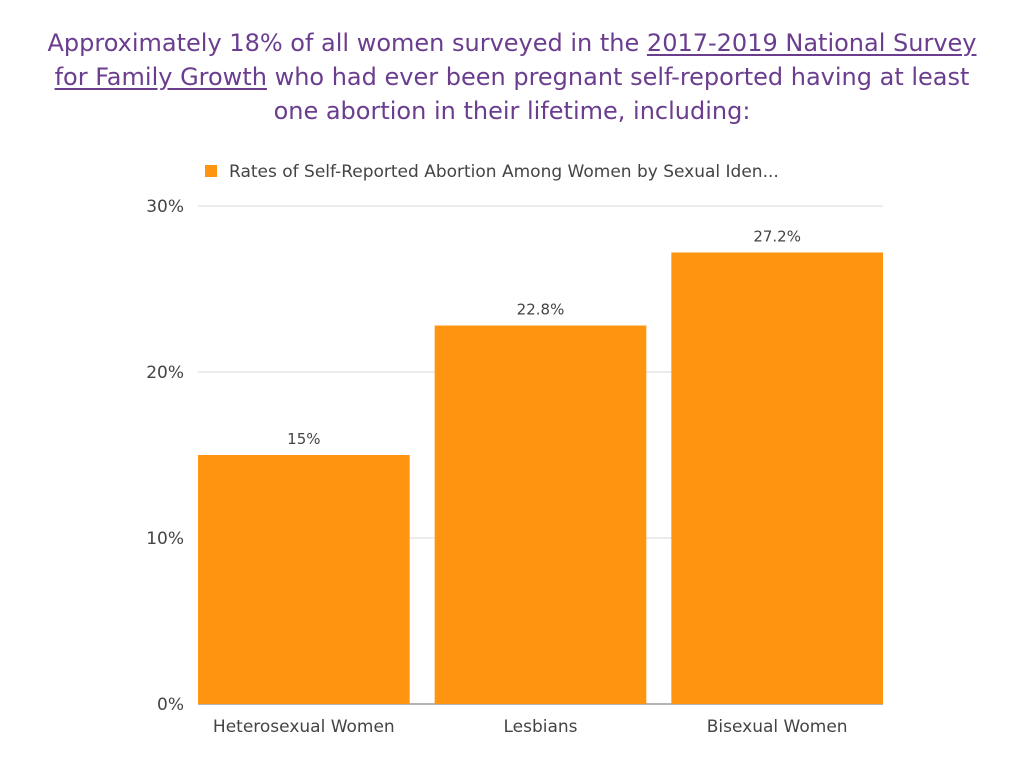  What do you see at coordinates (165, 373) in the screenshot?
I see `y-tick-label: 20%` at bounding box center [165, 373].